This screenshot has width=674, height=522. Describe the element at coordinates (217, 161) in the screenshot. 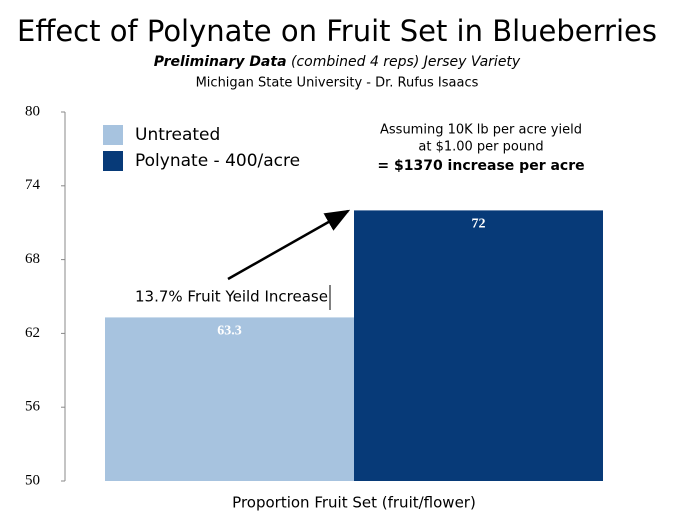

I see `legend-label: Polynate - 400/acre` at that location.